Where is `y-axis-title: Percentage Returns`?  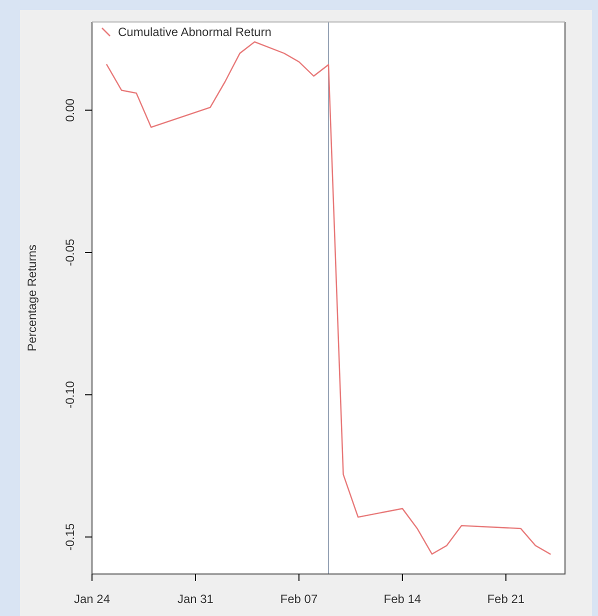 y-axis-title: Percentage Returns is located at coordinates (32, 298).